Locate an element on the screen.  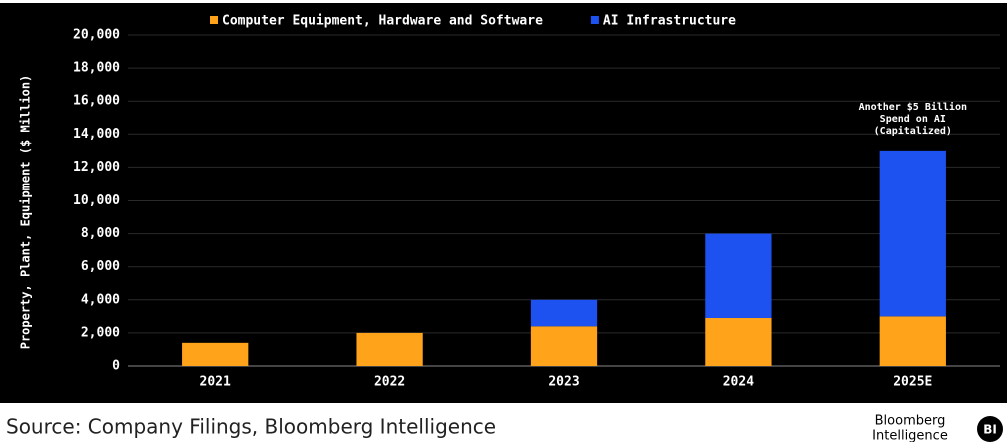
y-tick-label: 12,000 is located at coordinates (96, 167).